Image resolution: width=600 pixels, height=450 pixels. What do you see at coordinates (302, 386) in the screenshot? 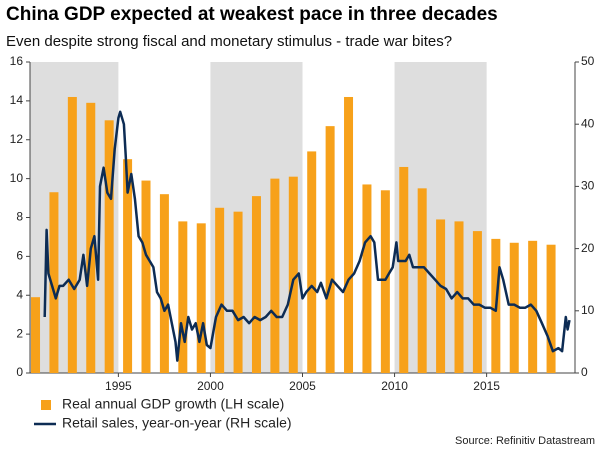
I see `x-tick-label: 2005` at bounding box center [302, 386].